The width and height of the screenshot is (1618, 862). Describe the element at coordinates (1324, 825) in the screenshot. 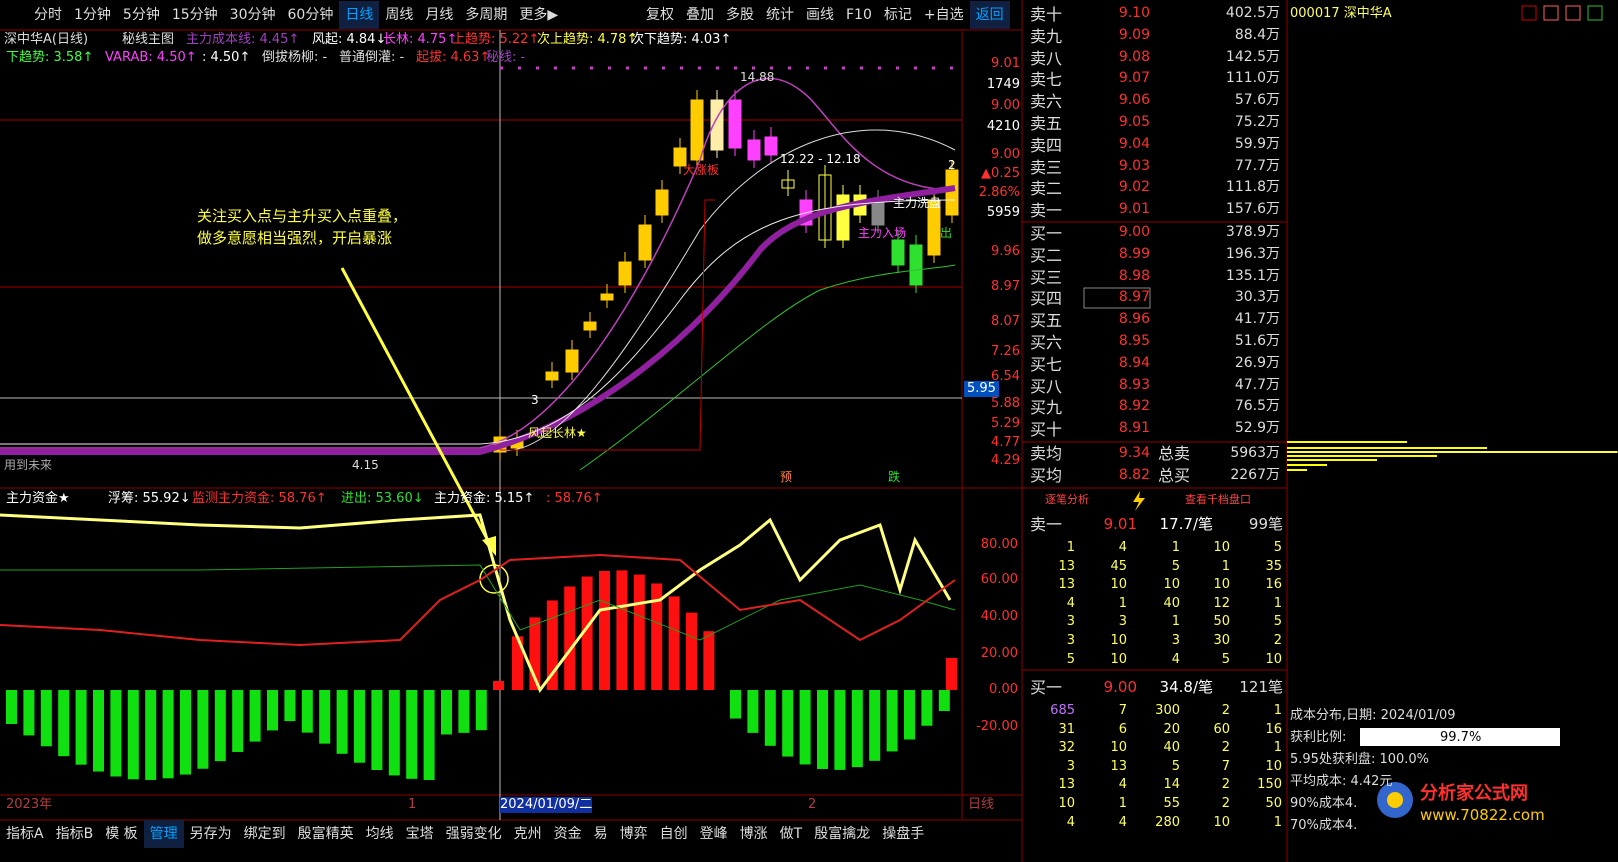

I see `cost-row: 70%成本4.` at that location.